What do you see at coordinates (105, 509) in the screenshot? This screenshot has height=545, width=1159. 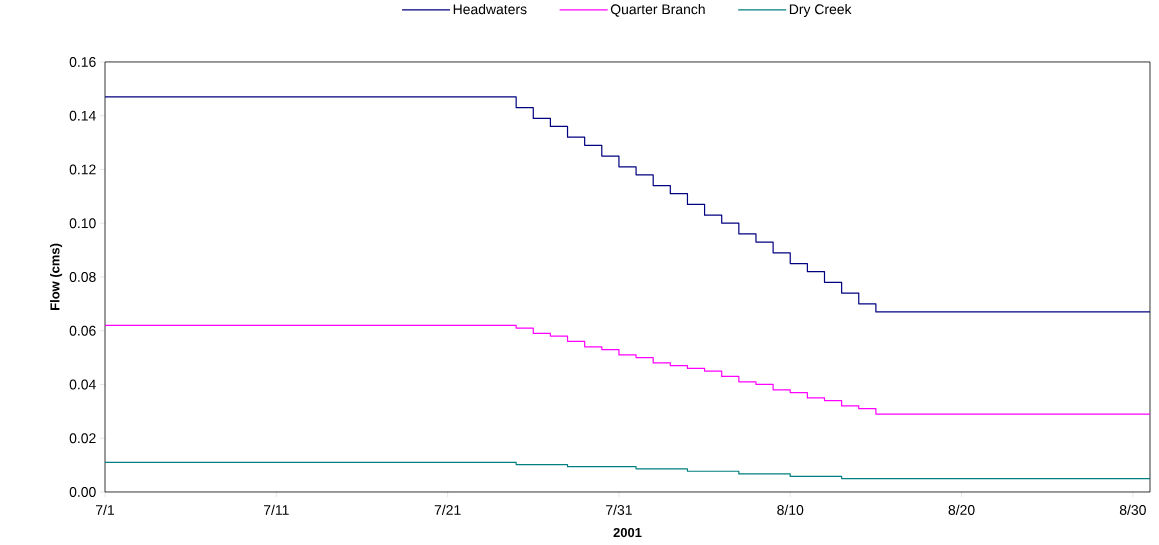 I see `x-tick-label: 7/1` at bounding box center [105, 509].